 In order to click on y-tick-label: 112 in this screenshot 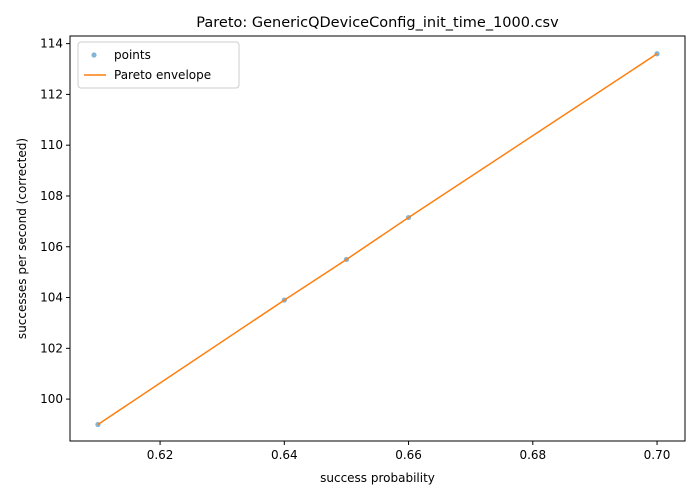, I will do `click(51, 94)`.